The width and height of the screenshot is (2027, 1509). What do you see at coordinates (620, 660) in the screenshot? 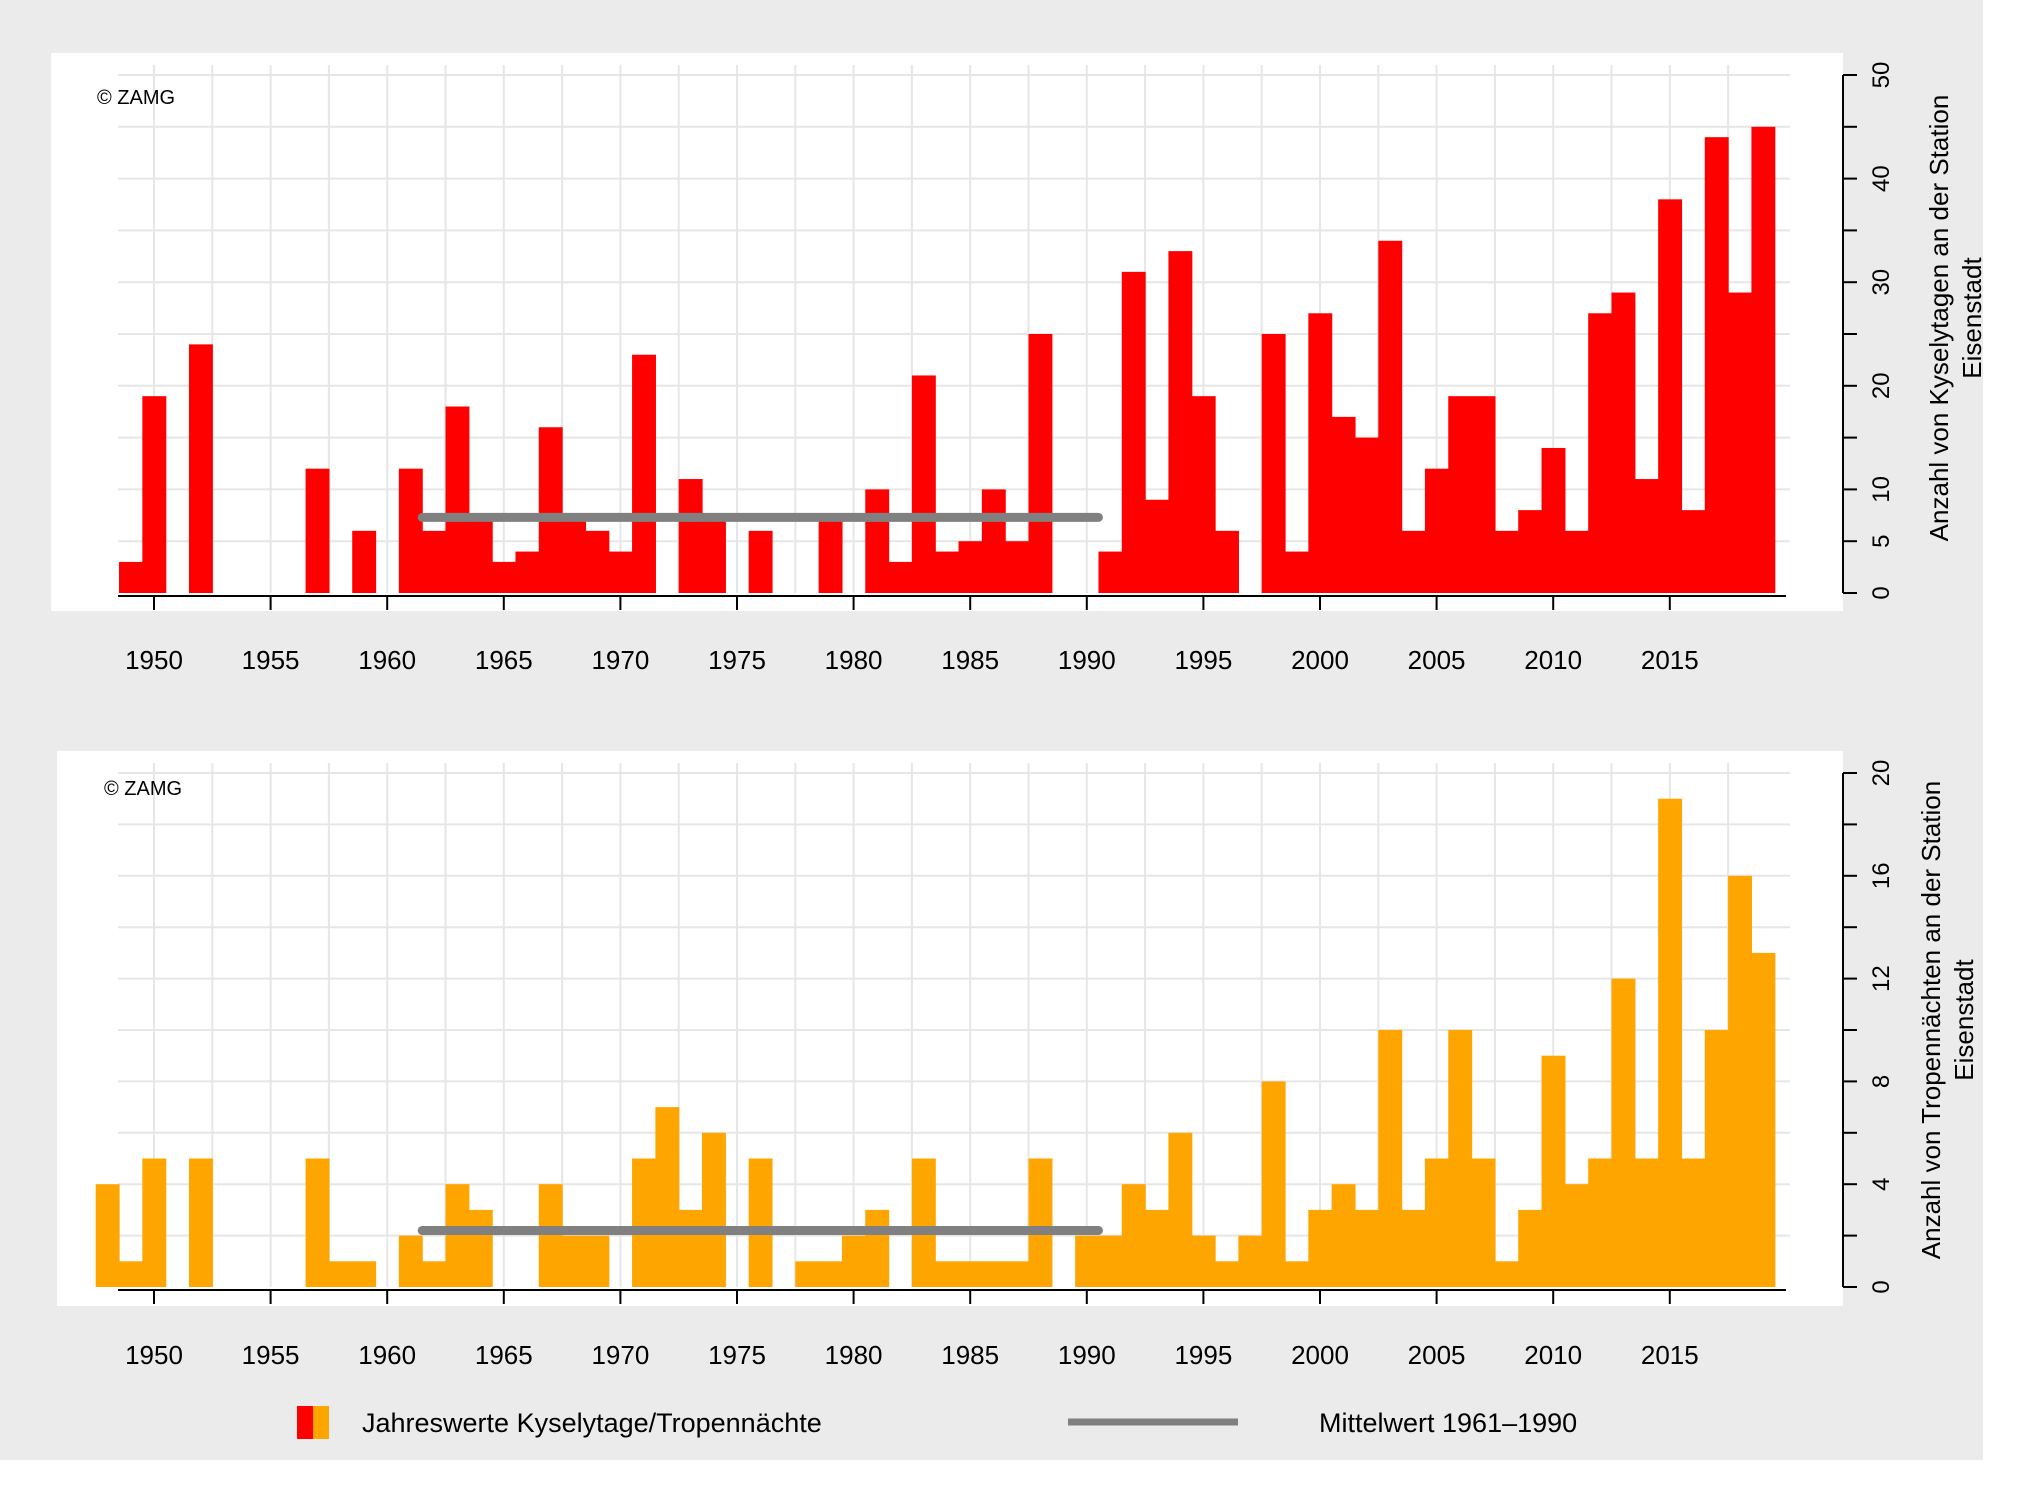
I see `x-tick-label: 1970` at bounding box center [620, 660].